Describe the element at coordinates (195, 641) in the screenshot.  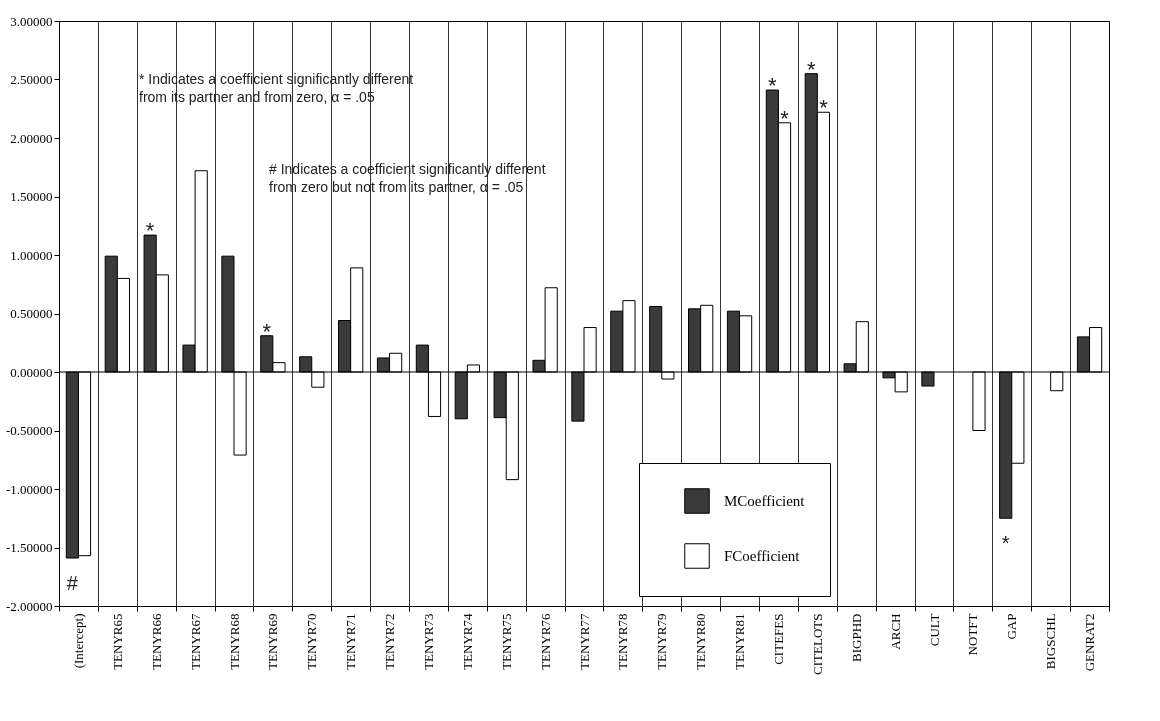
I see `x-tick-label: TENYR67` at that location.